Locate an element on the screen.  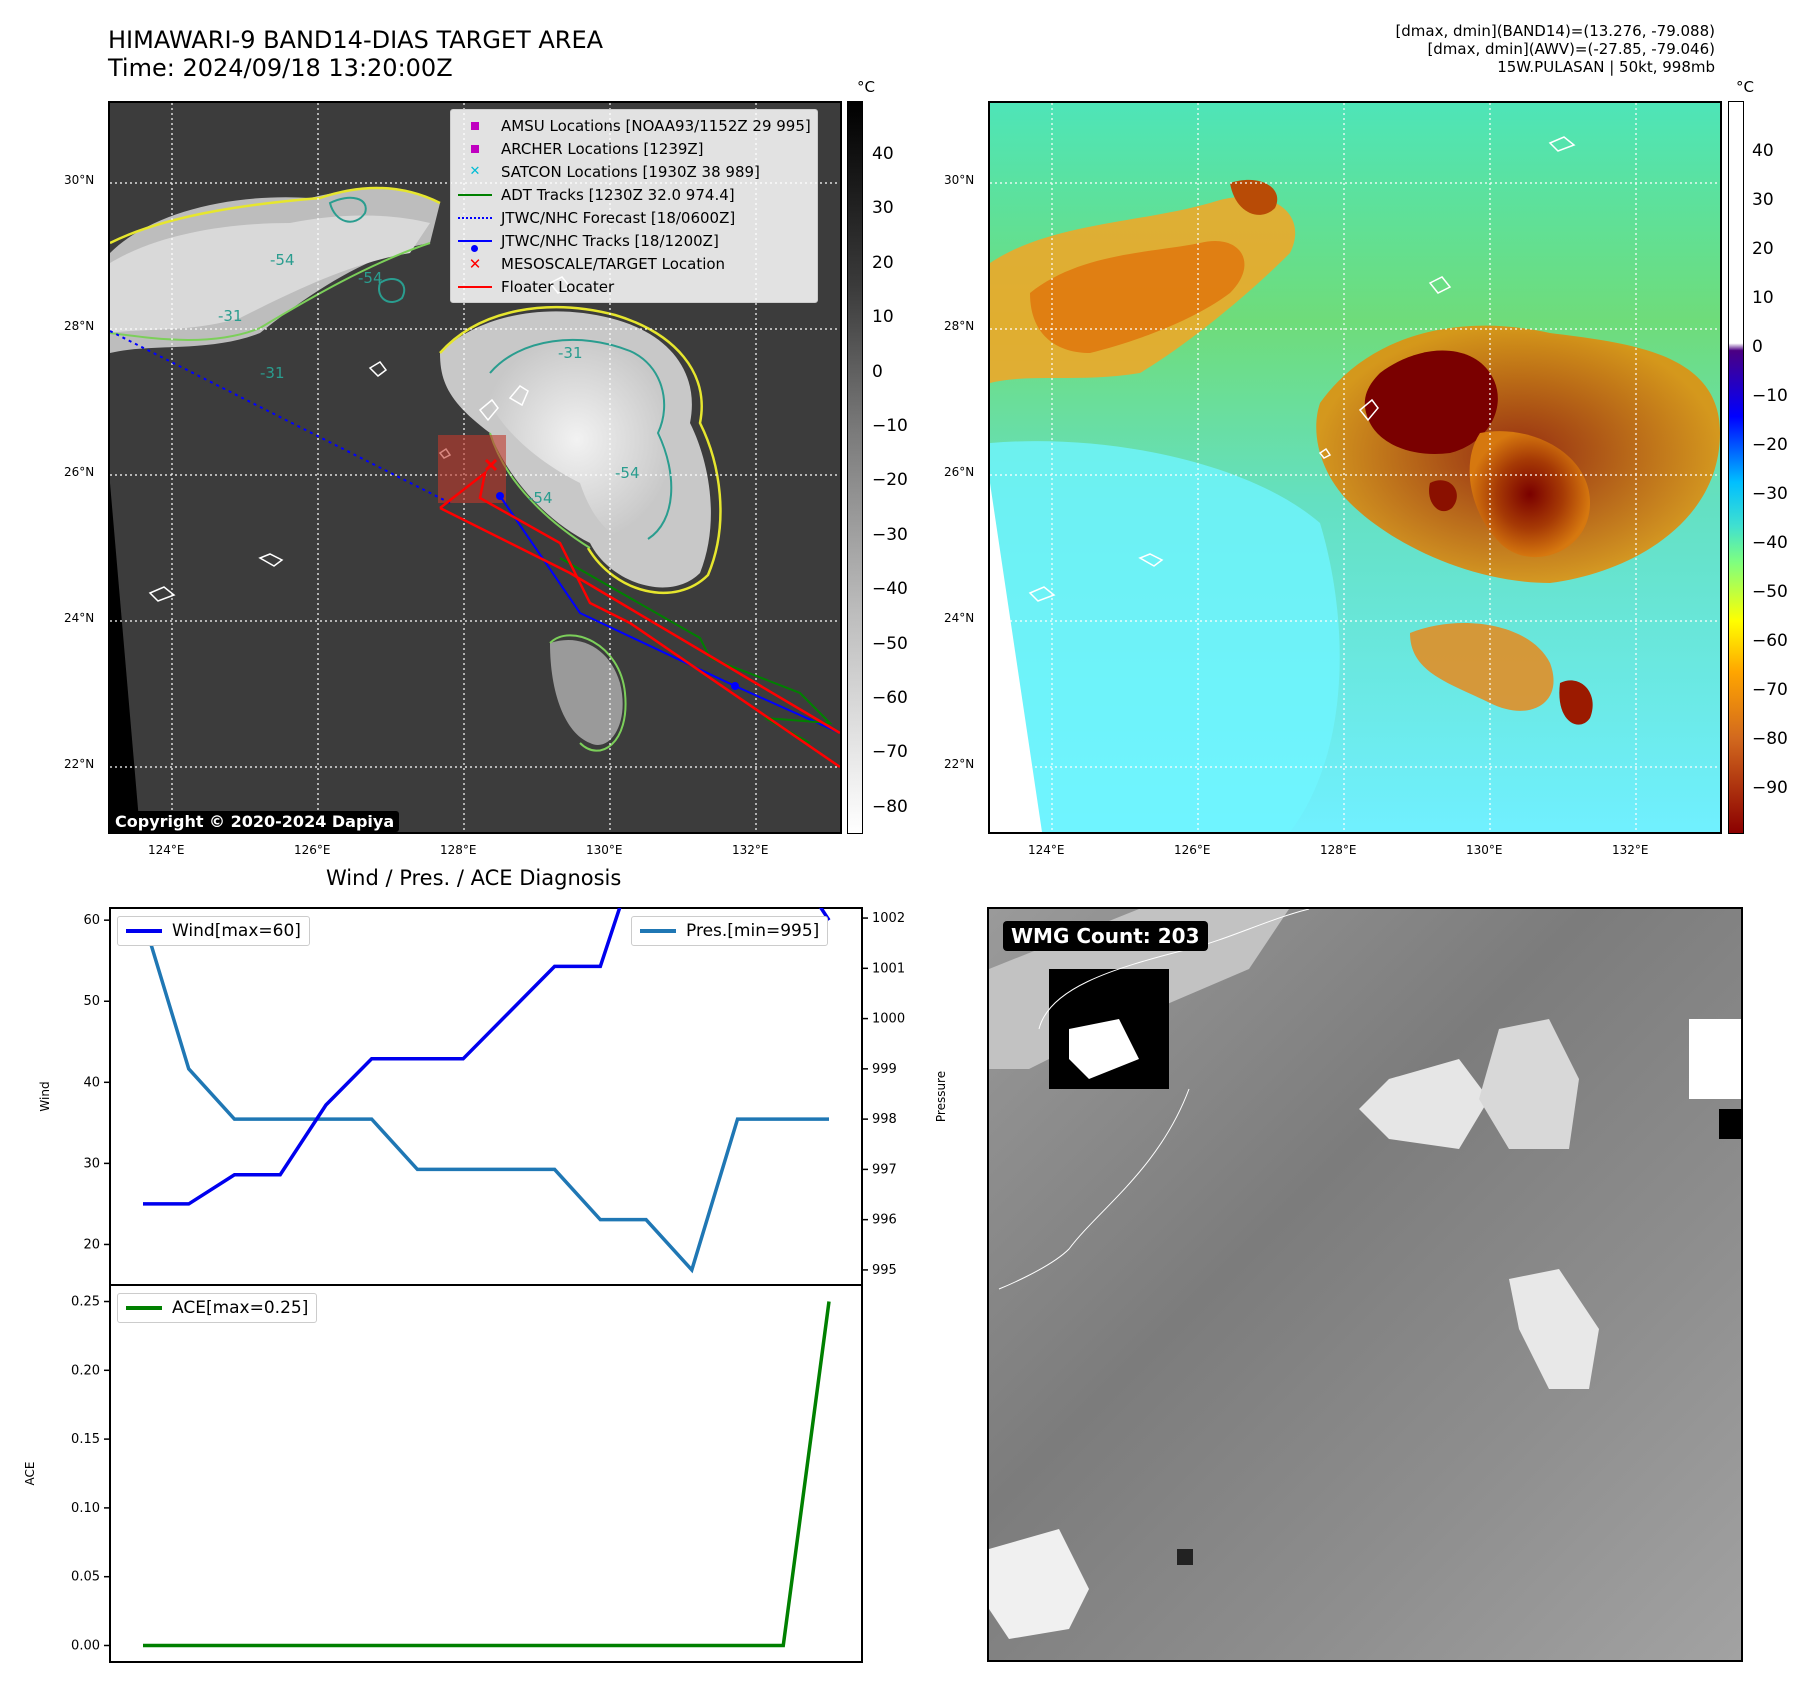
moist-patch is located at coordinates (1254, 197).